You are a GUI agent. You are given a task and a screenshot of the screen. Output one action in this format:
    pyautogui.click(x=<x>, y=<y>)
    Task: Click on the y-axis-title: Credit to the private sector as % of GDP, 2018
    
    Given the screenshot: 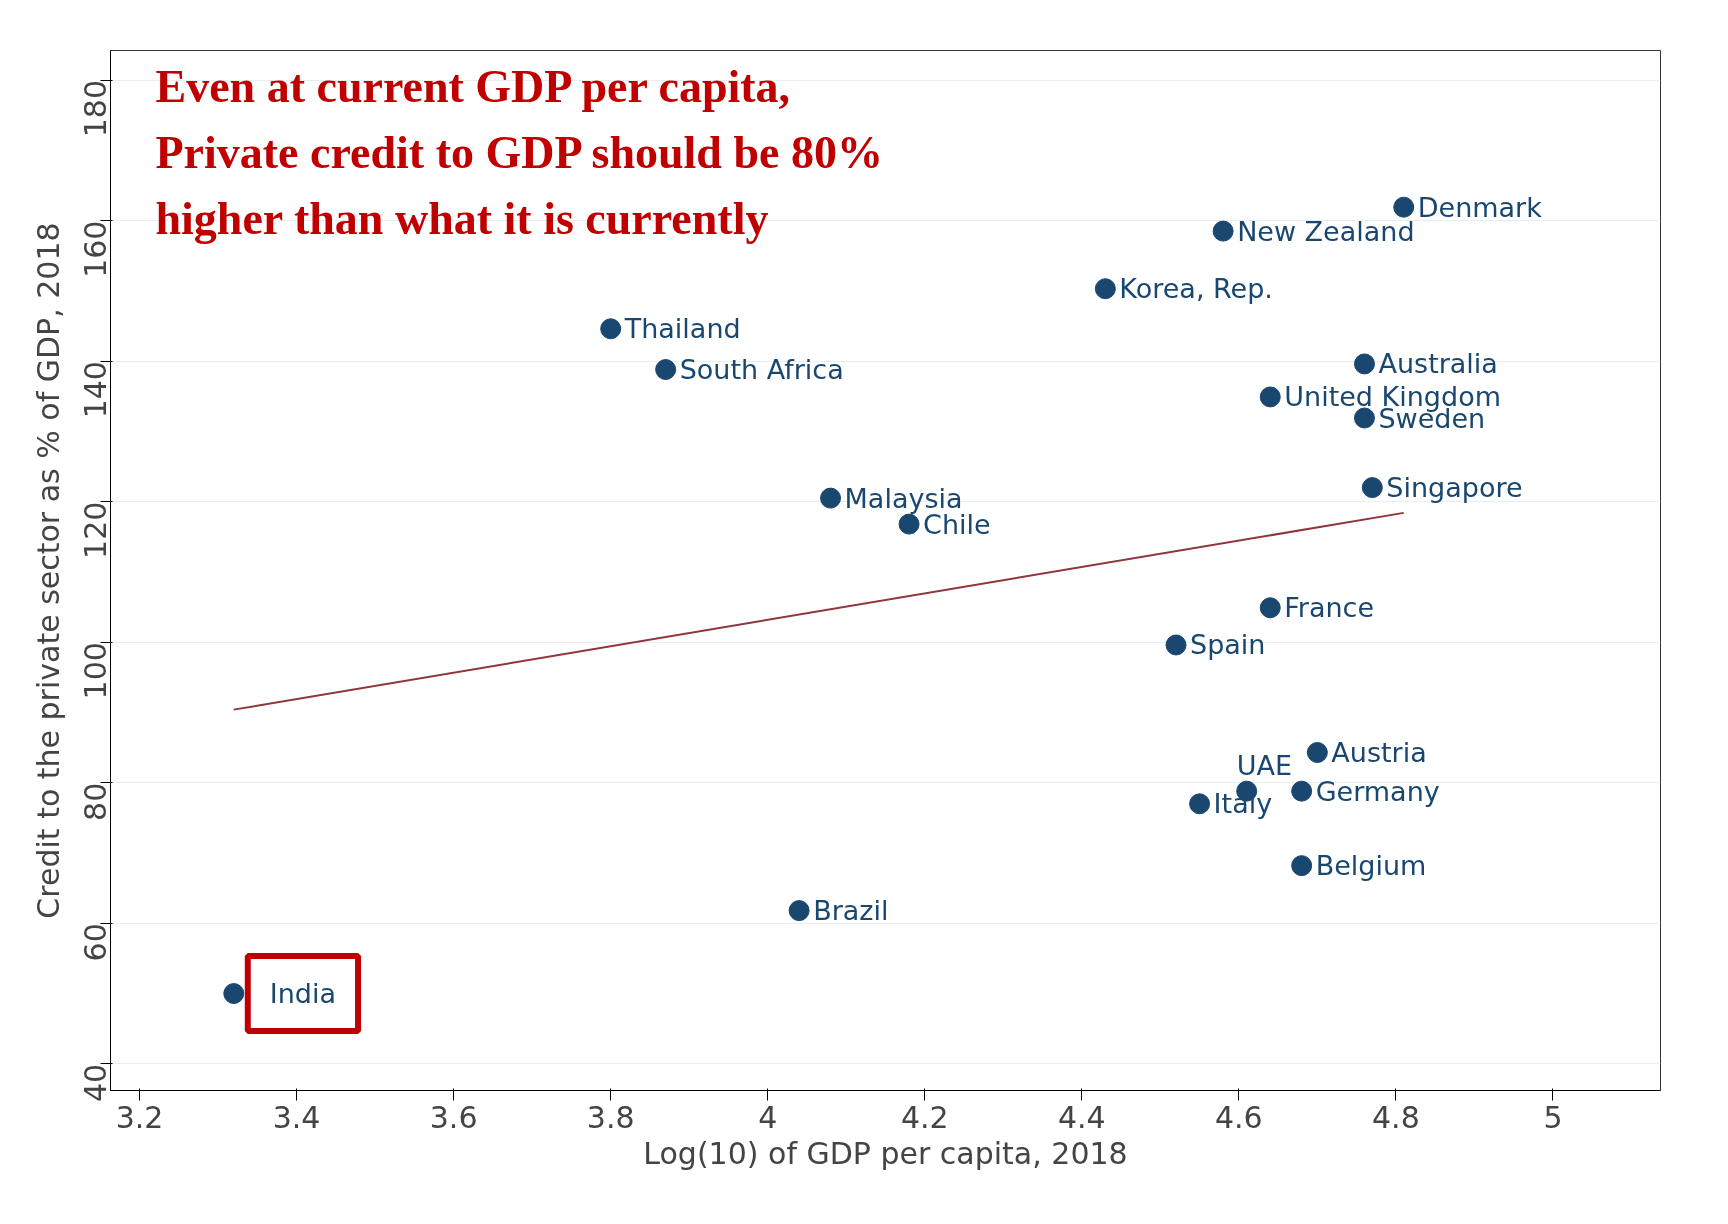 What is the action you would take?
    pyautogui.click(x=48, y=570)
    